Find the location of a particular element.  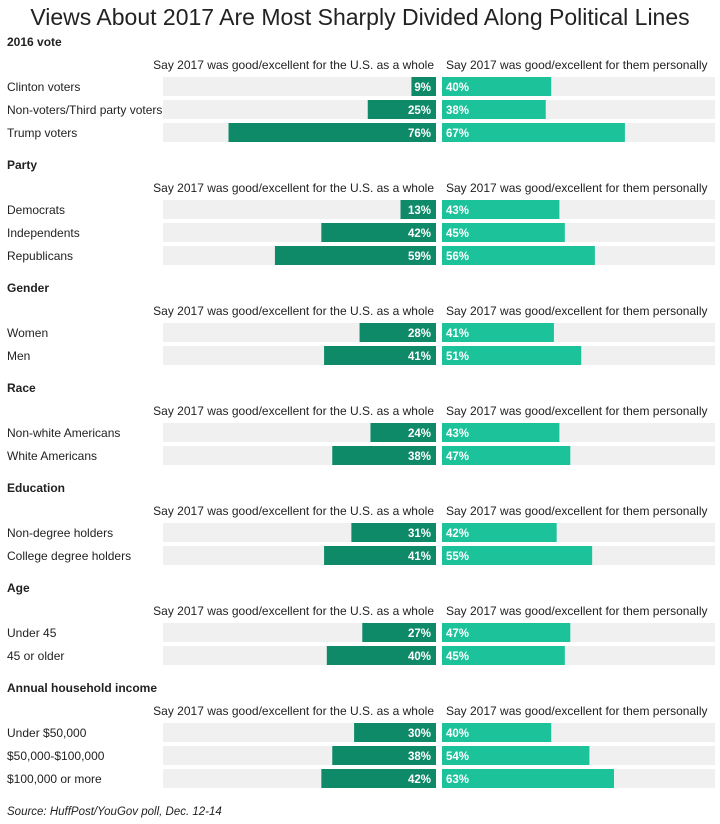

data-label-left: 76% is located at coordinates (419, 134).